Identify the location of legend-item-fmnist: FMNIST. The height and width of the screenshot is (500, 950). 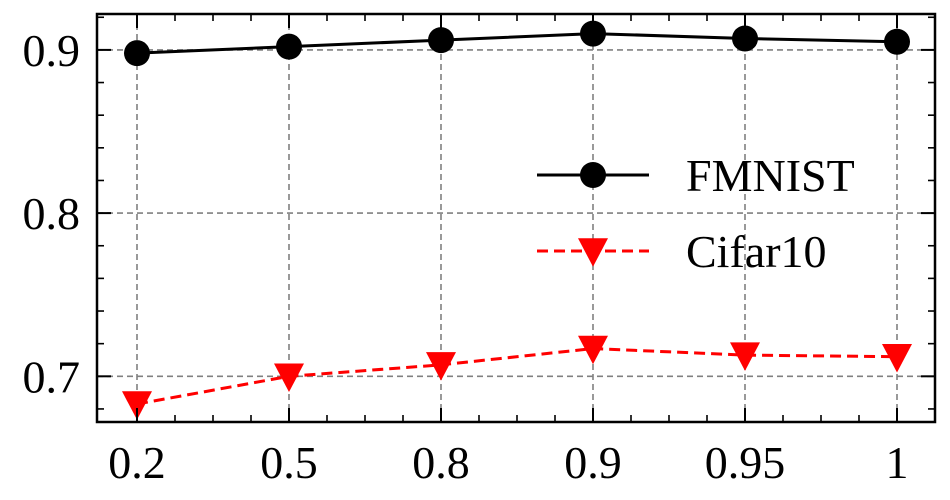
(696, 175).